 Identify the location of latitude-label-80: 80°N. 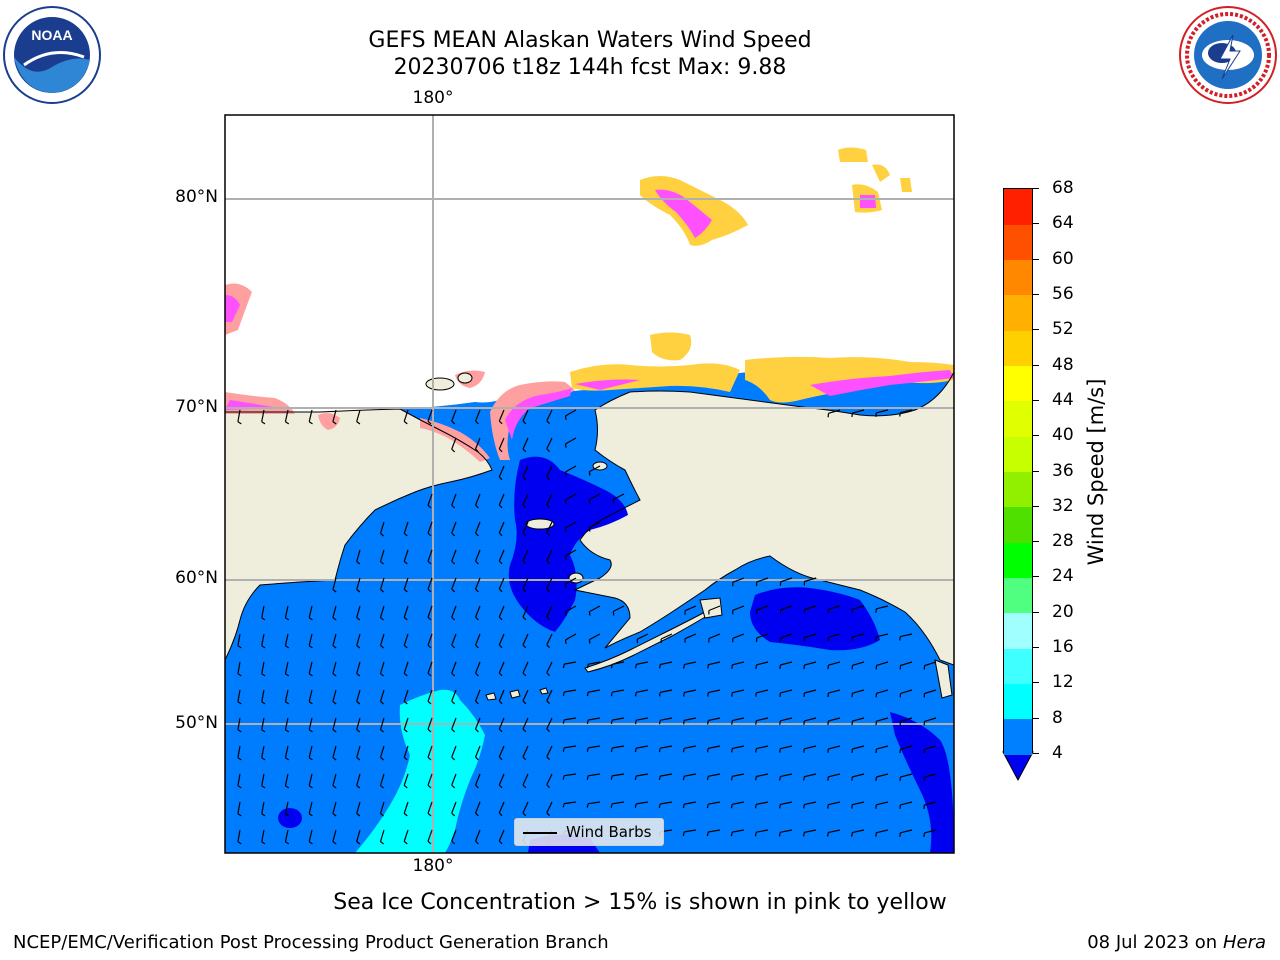
(196, 197).